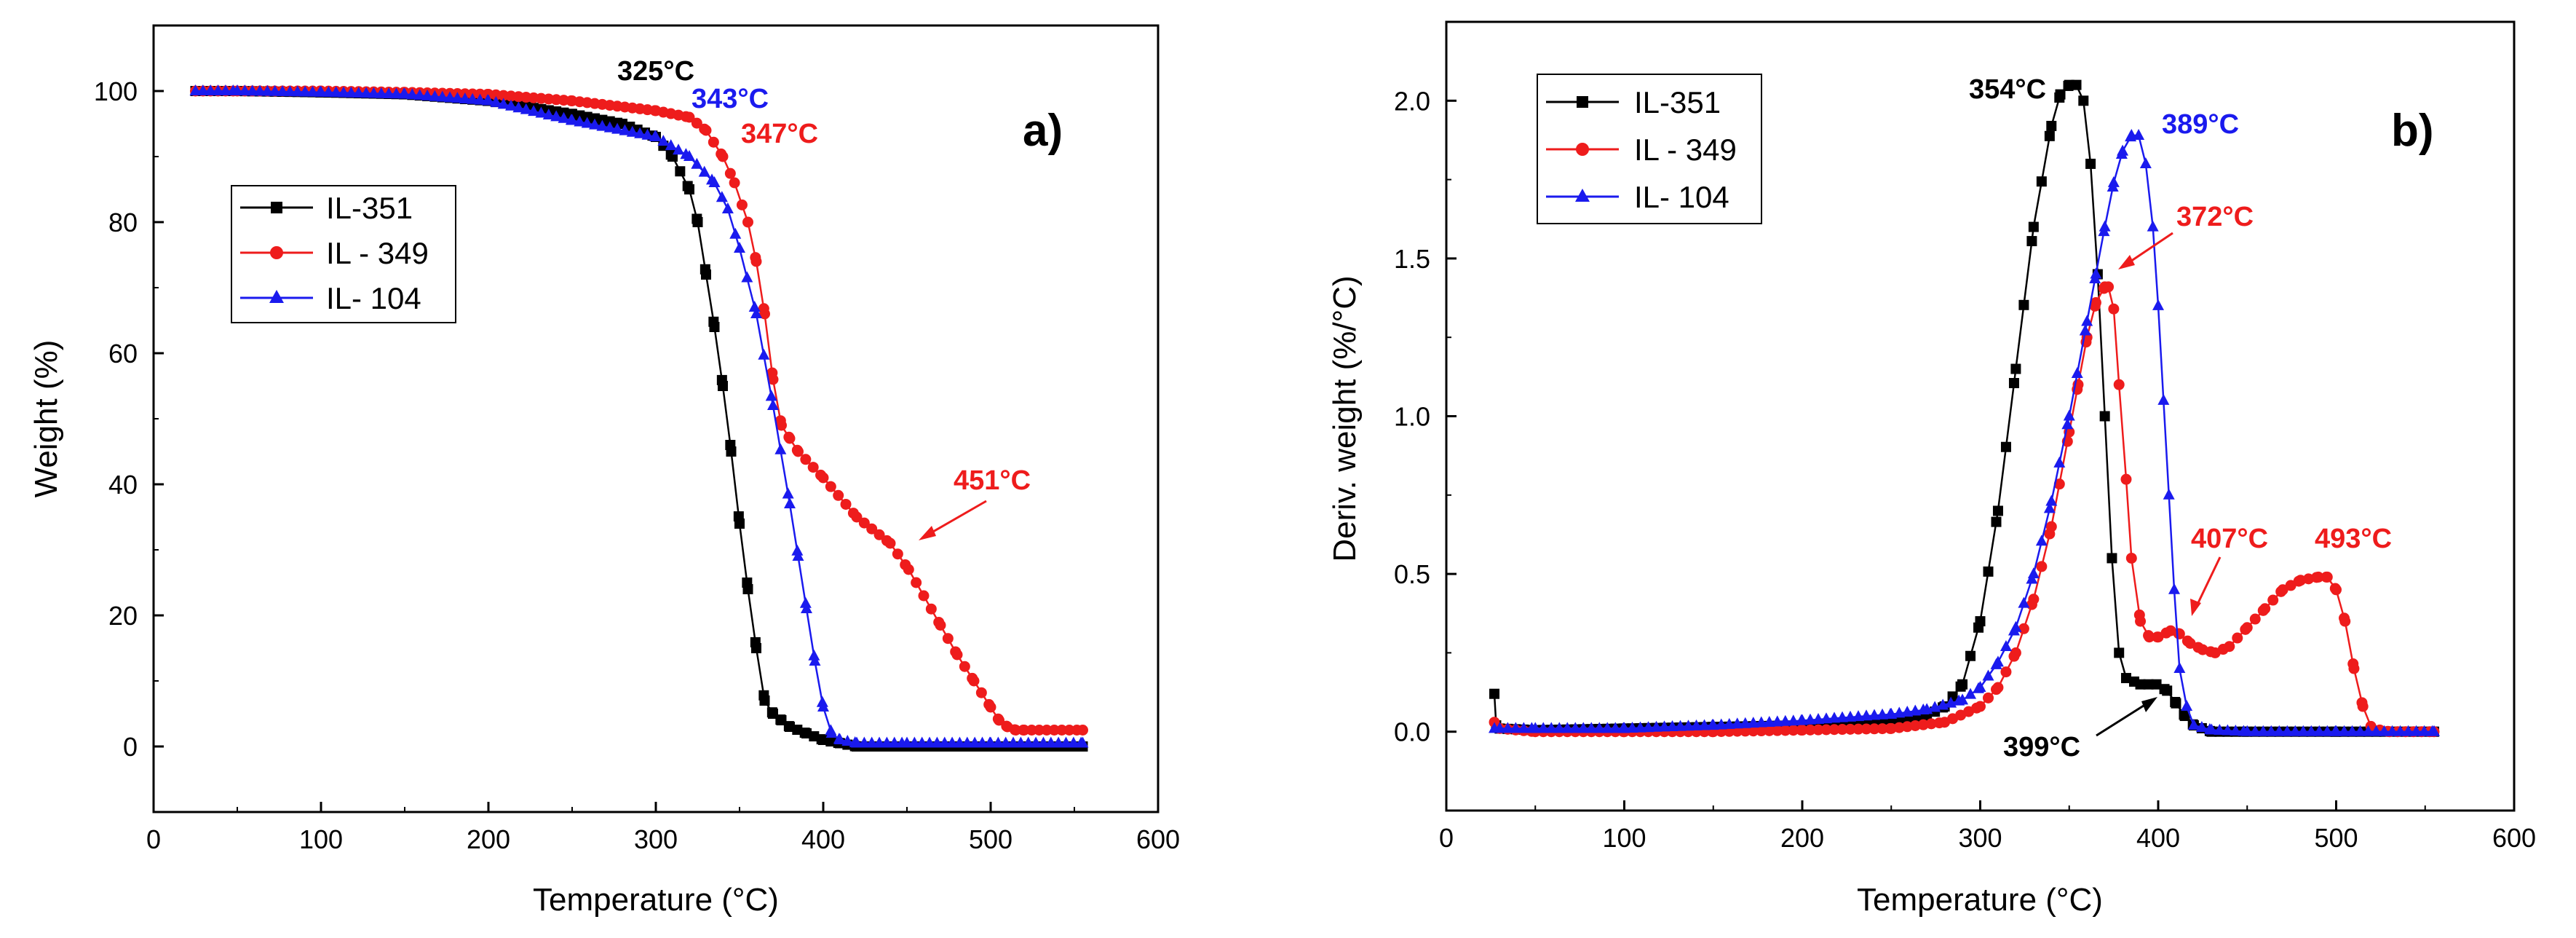  Describe the element at coordinates (369, 208) in the screenshot. I see `legend-label-a-1: IL-351` at that location.